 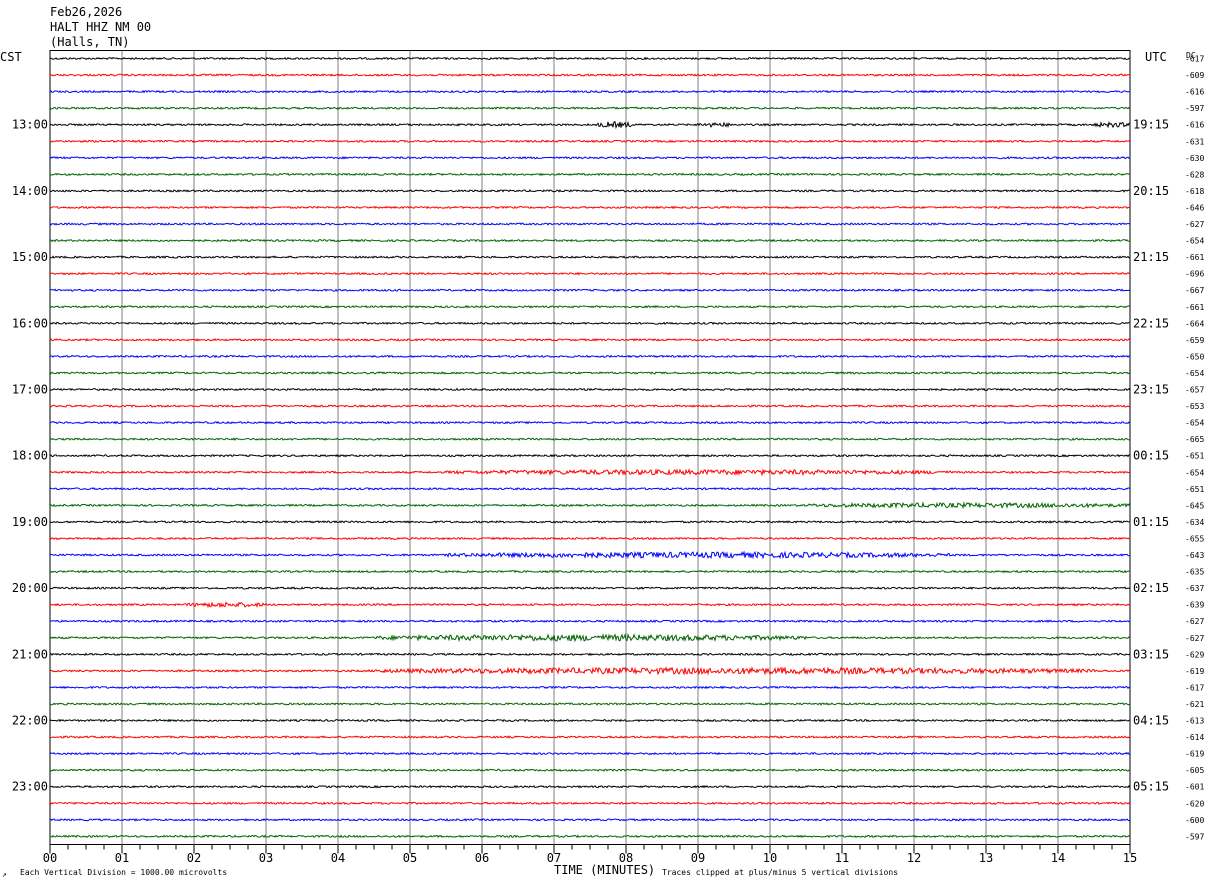 What do you see at coordinates (590, 854) in the screenshot?
I see `x-axis: 00 01 02 03 04 05 06 07 08 09 10 11 12 13 14 15` at bounding box center [590, 854].